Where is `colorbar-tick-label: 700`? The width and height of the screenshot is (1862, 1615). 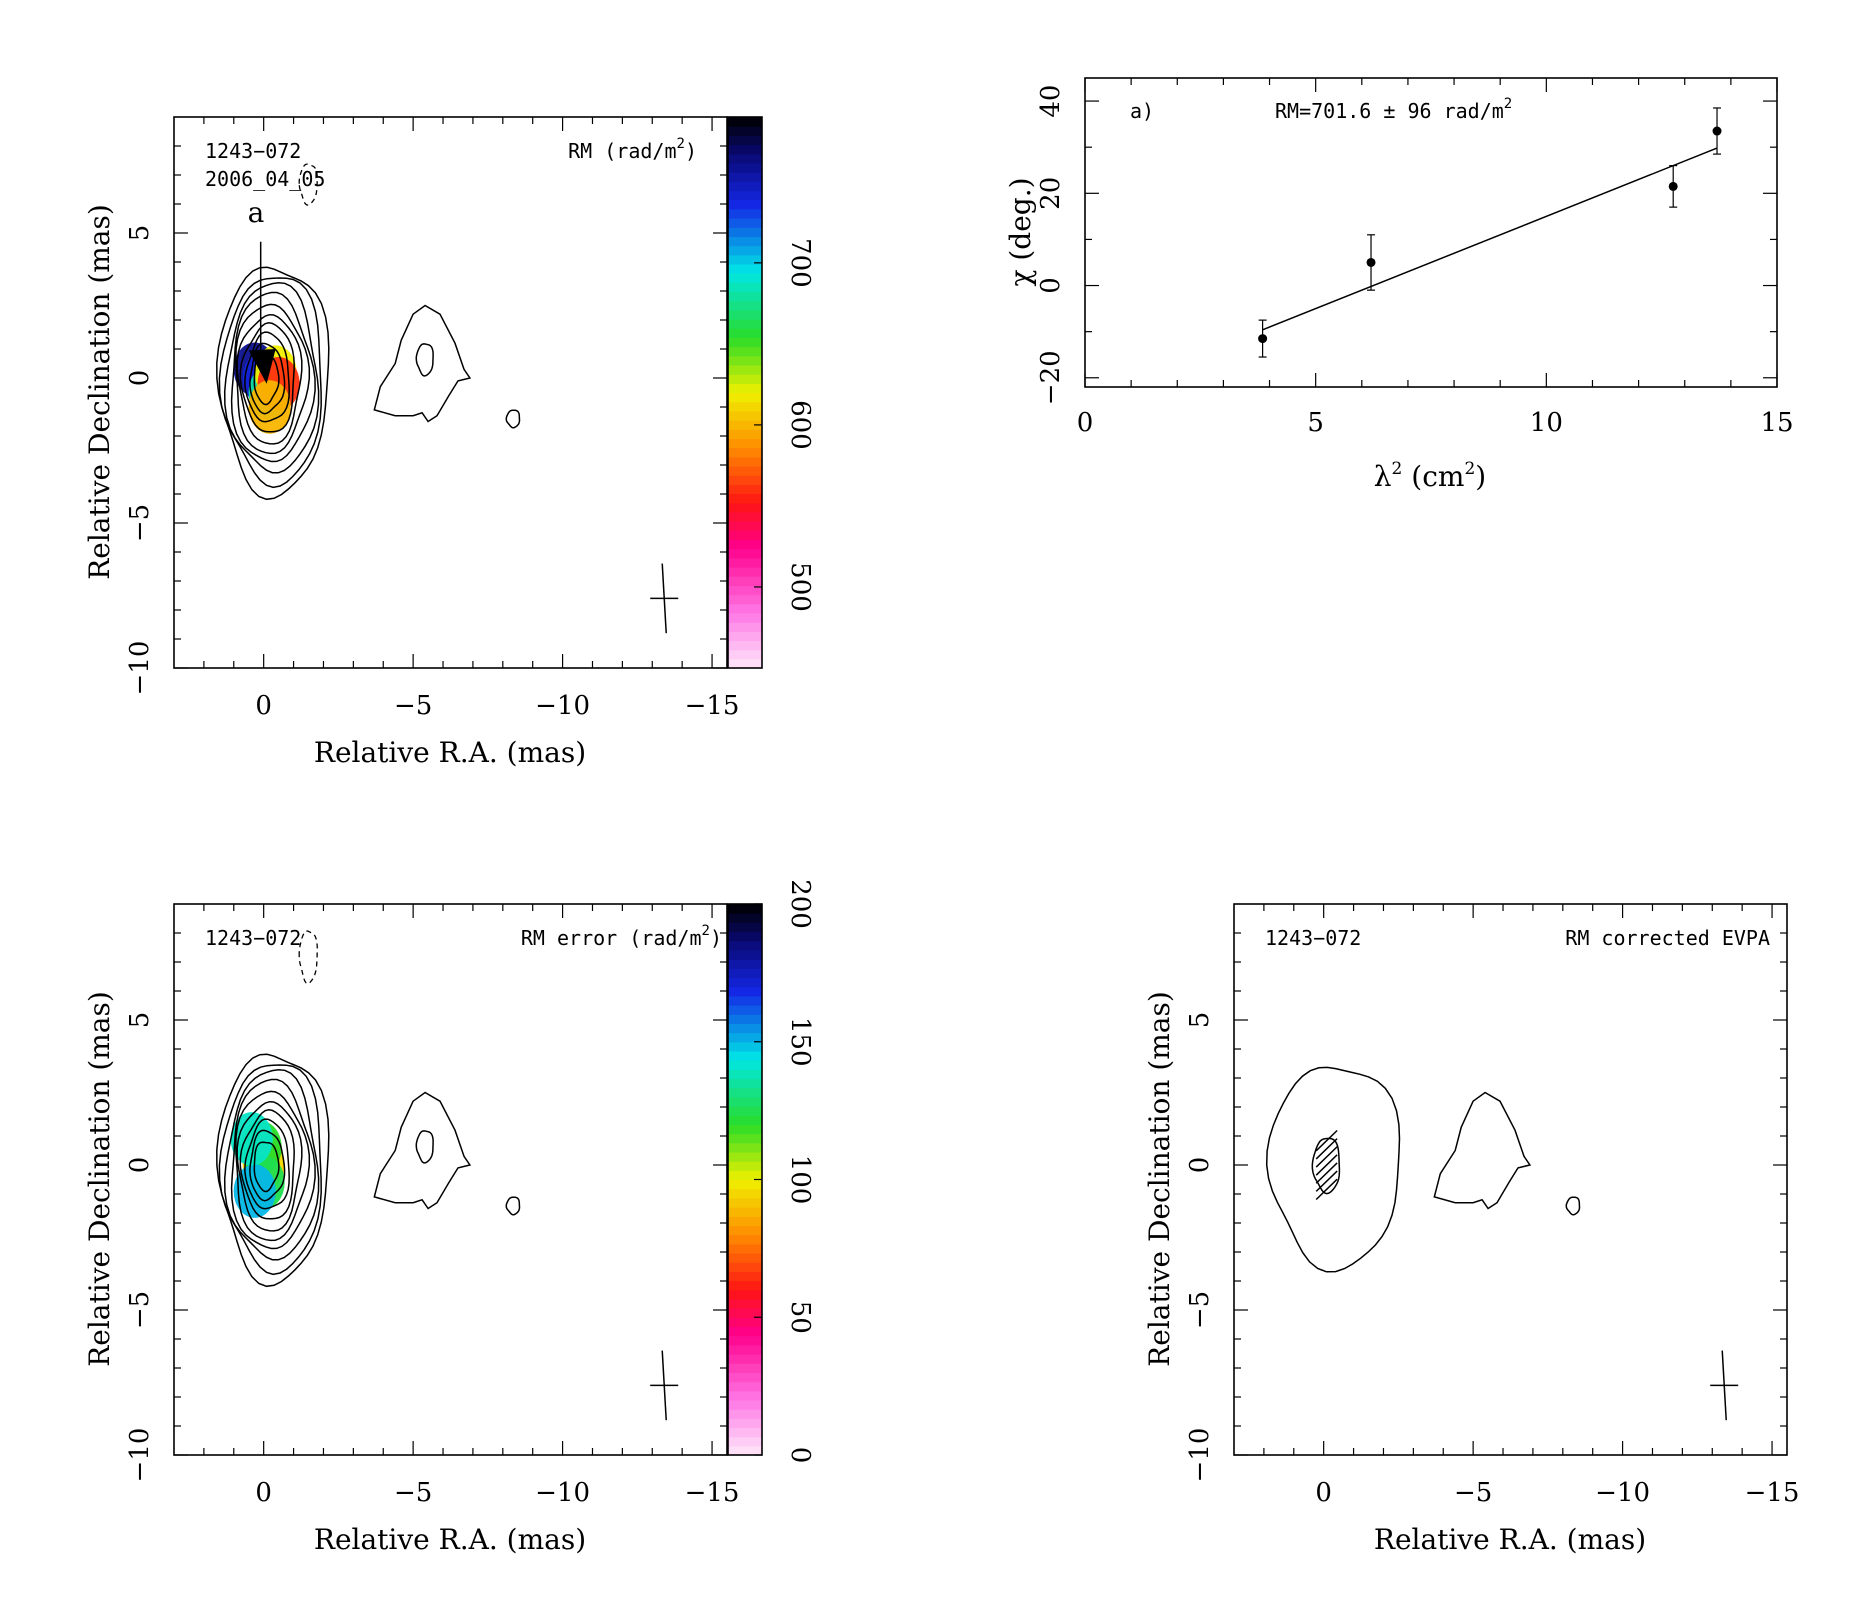 colorbar-tick-label: 700 is located at coordinates (800, 263).